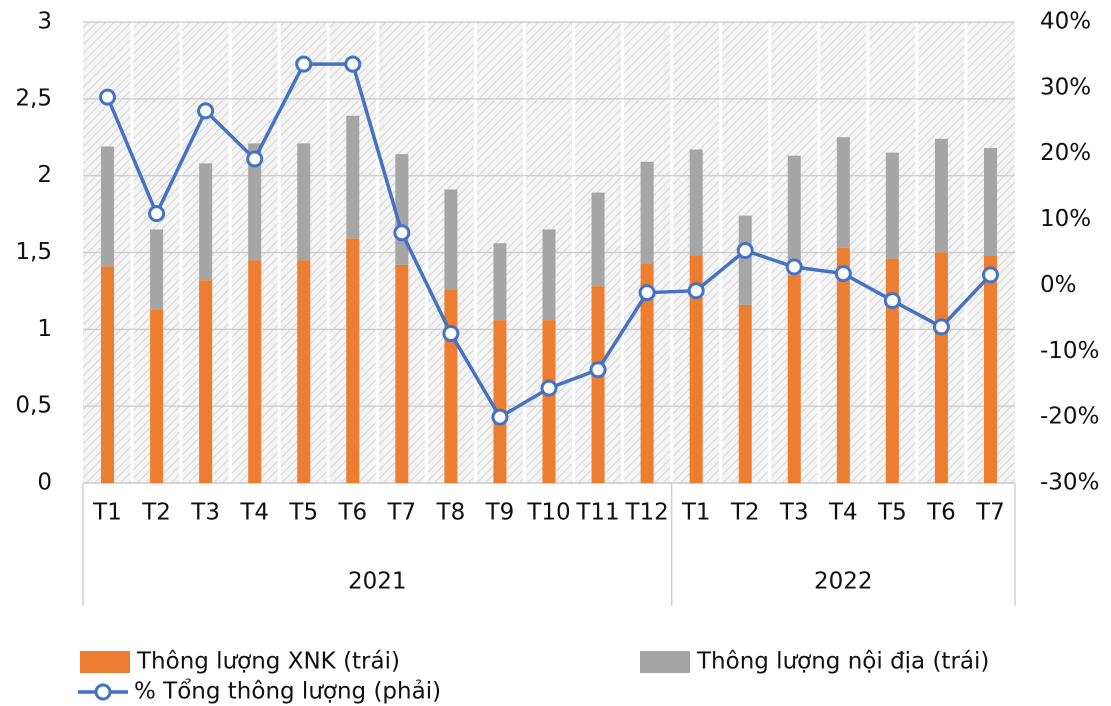  I want to click on y2-tick-label: -30%, so click(1069, 483).